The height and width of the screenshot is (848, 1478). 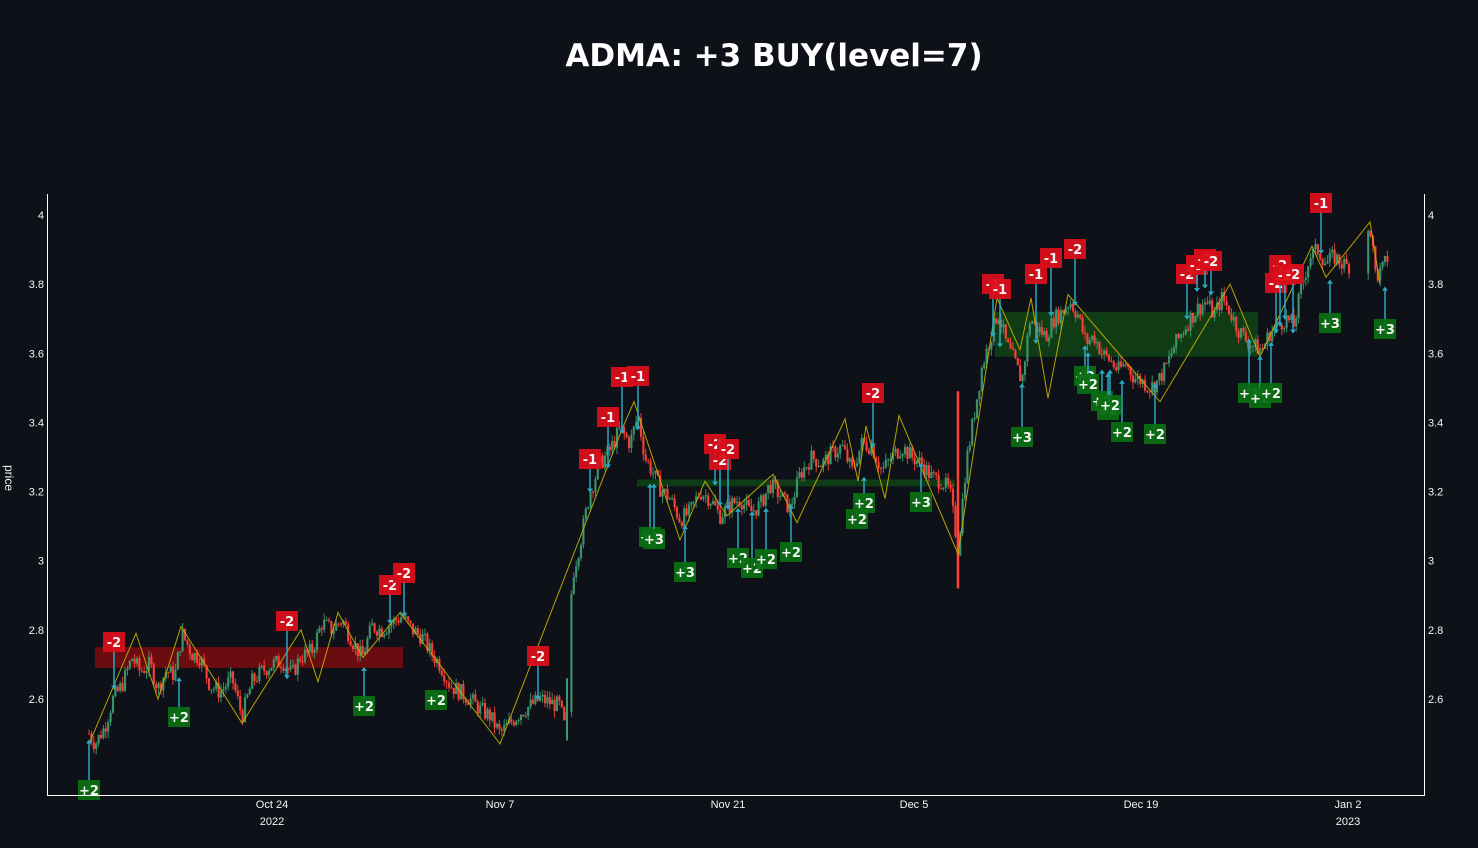 I want to click on y-tick-right: 2.8, so click(x=1435, y=631).